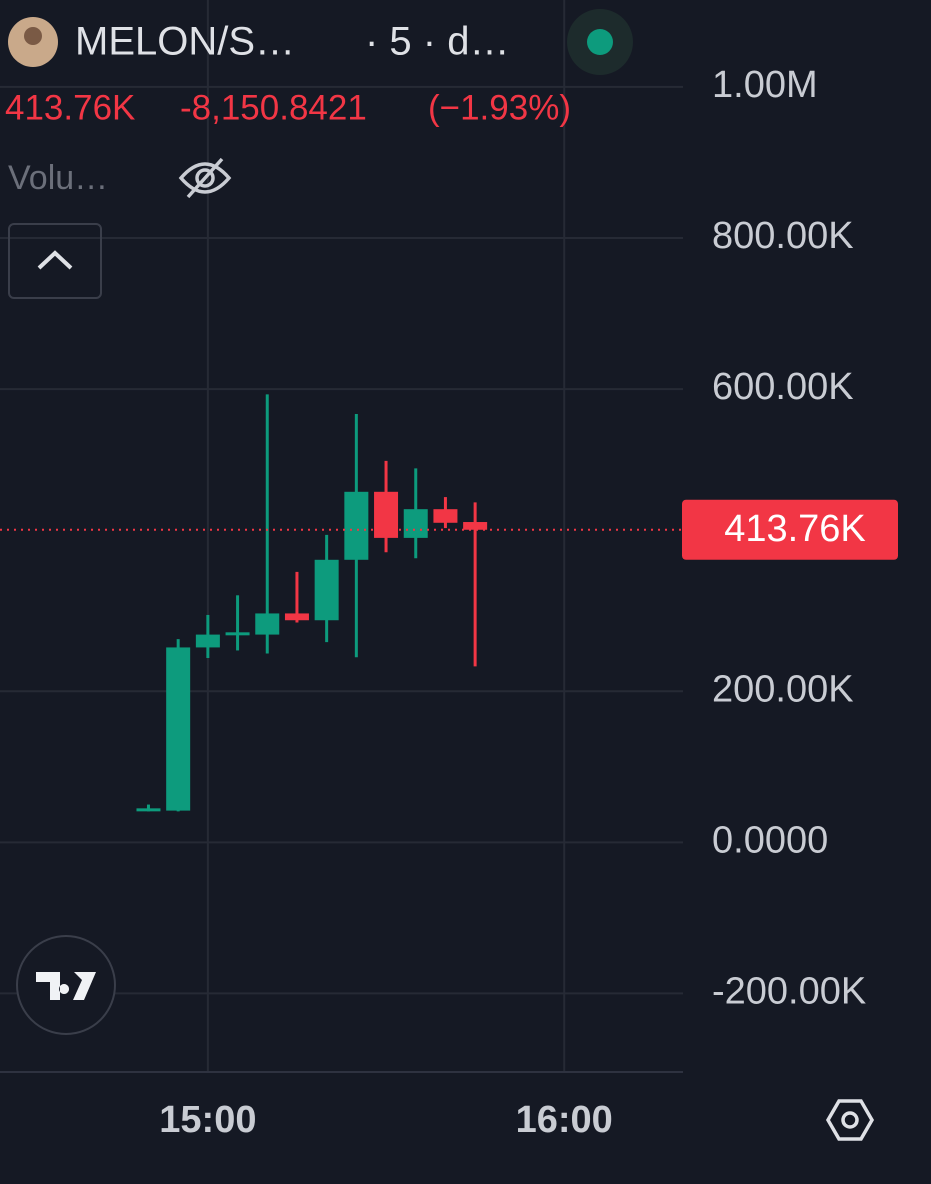 The width and height of the screenshot is (931, 1184). I want to click on eye-off-icon, so click(205, 178).